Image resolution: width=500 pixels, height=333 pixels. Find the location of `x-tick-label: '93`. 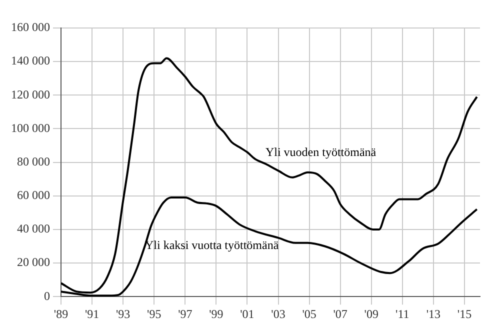

x-tick-label: '93 is located at coordinates (123, 313).